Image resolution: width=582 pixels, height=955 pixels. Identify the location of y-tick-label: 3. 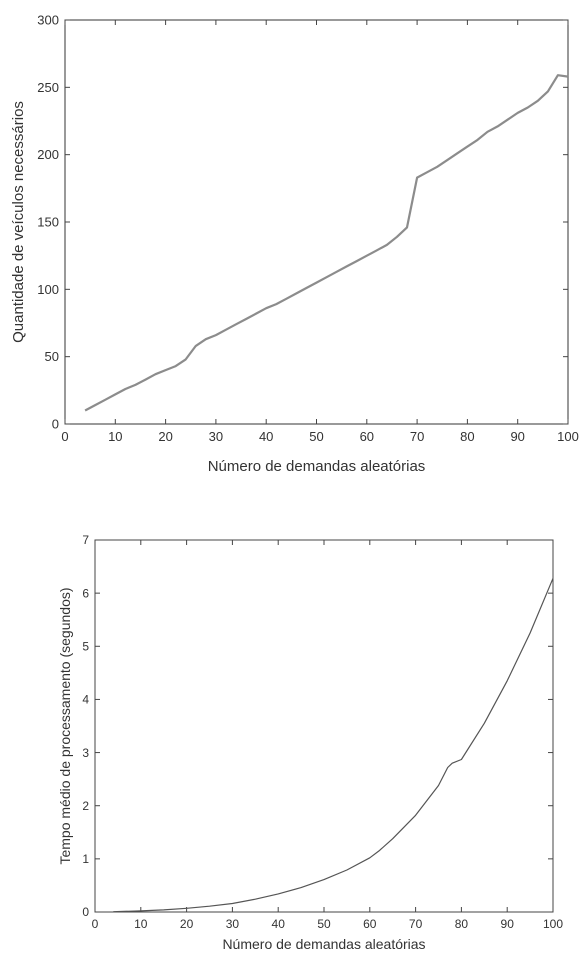
(85, 753).